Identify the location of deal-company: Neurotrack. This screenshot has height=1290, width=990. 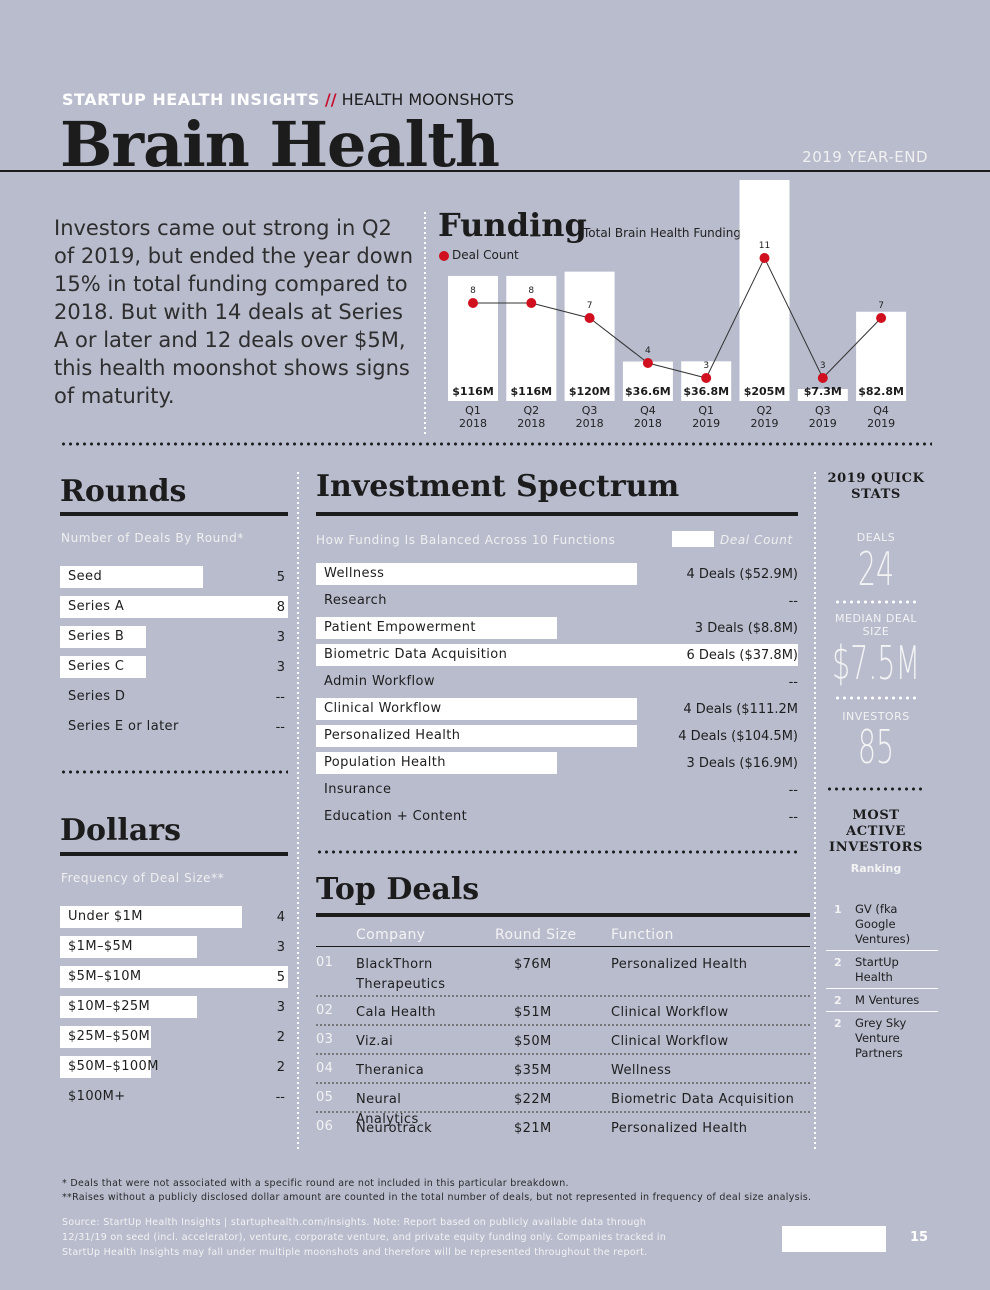
(394, 1128).